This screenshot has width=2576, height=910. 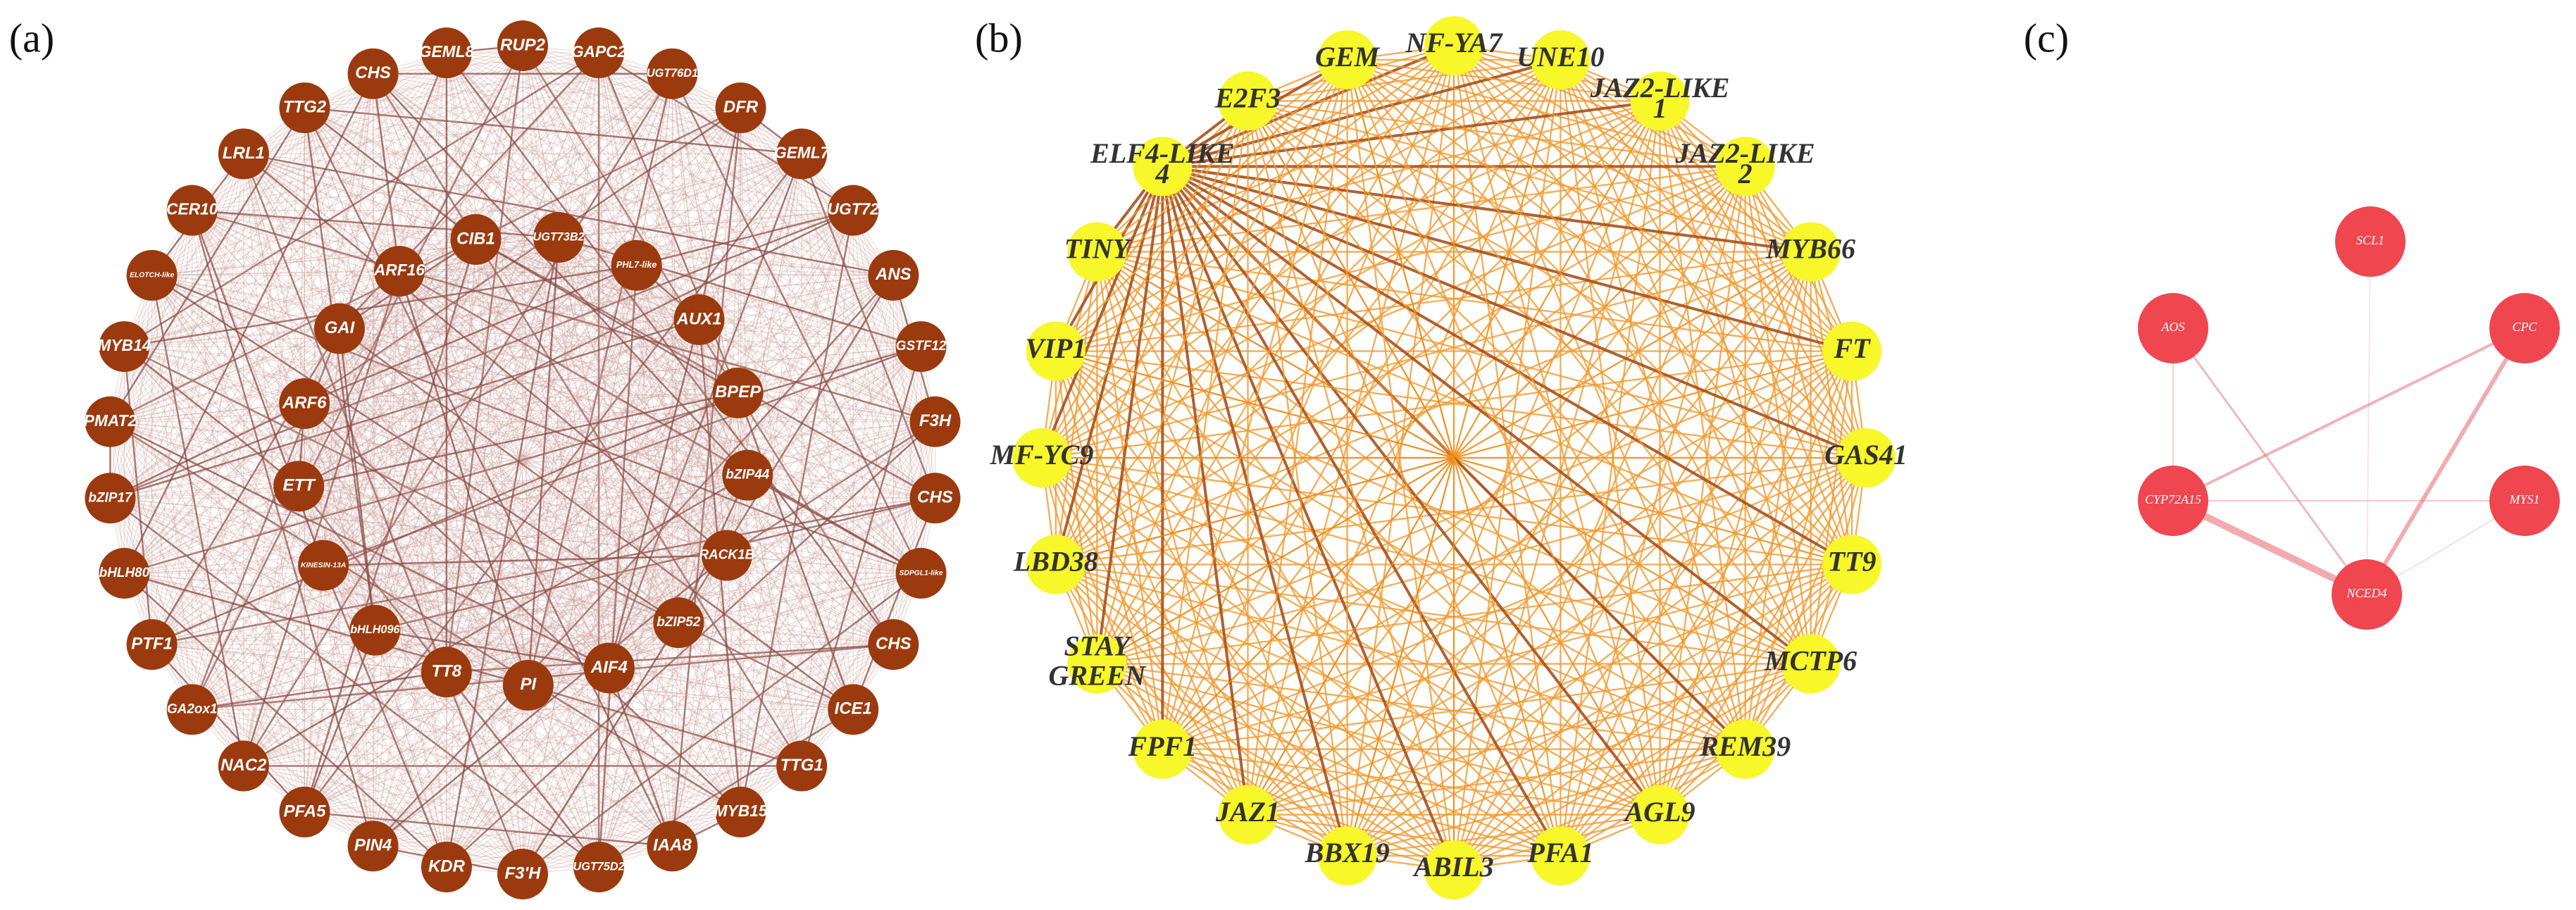 What do you see at coordinates (1660, 88) in the screenshot?
I see `node-label: JAZ2-LIKE` at bounding box center [1660, 88].